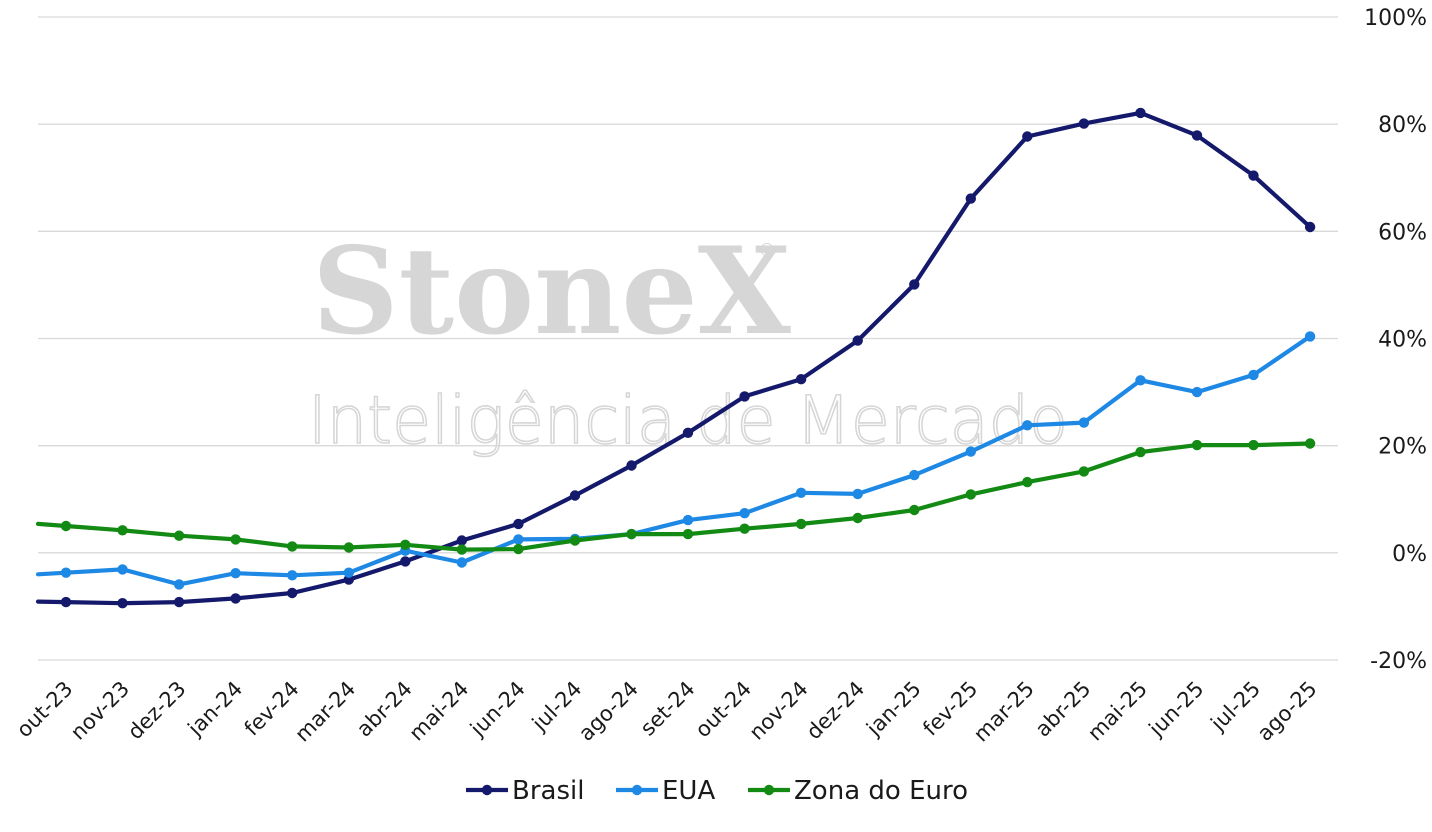 The height and width of the screenshot is (832, 1432). I want to click on x-tick-label: jan-24, so click(215, 709).